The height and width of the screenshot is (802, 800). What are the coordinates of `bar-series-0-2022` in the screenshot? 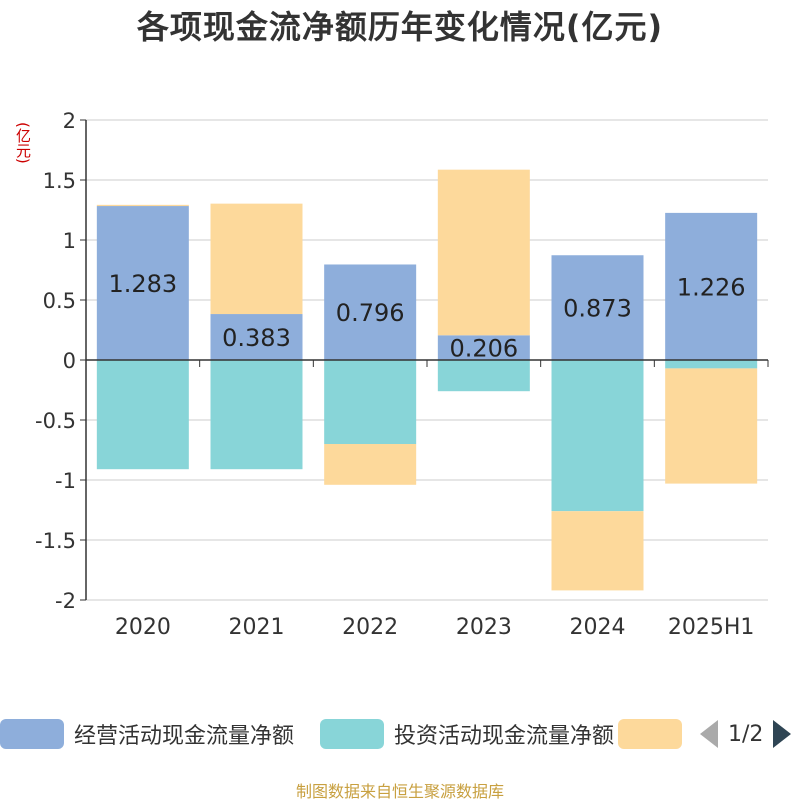 It's located at (370, 312).